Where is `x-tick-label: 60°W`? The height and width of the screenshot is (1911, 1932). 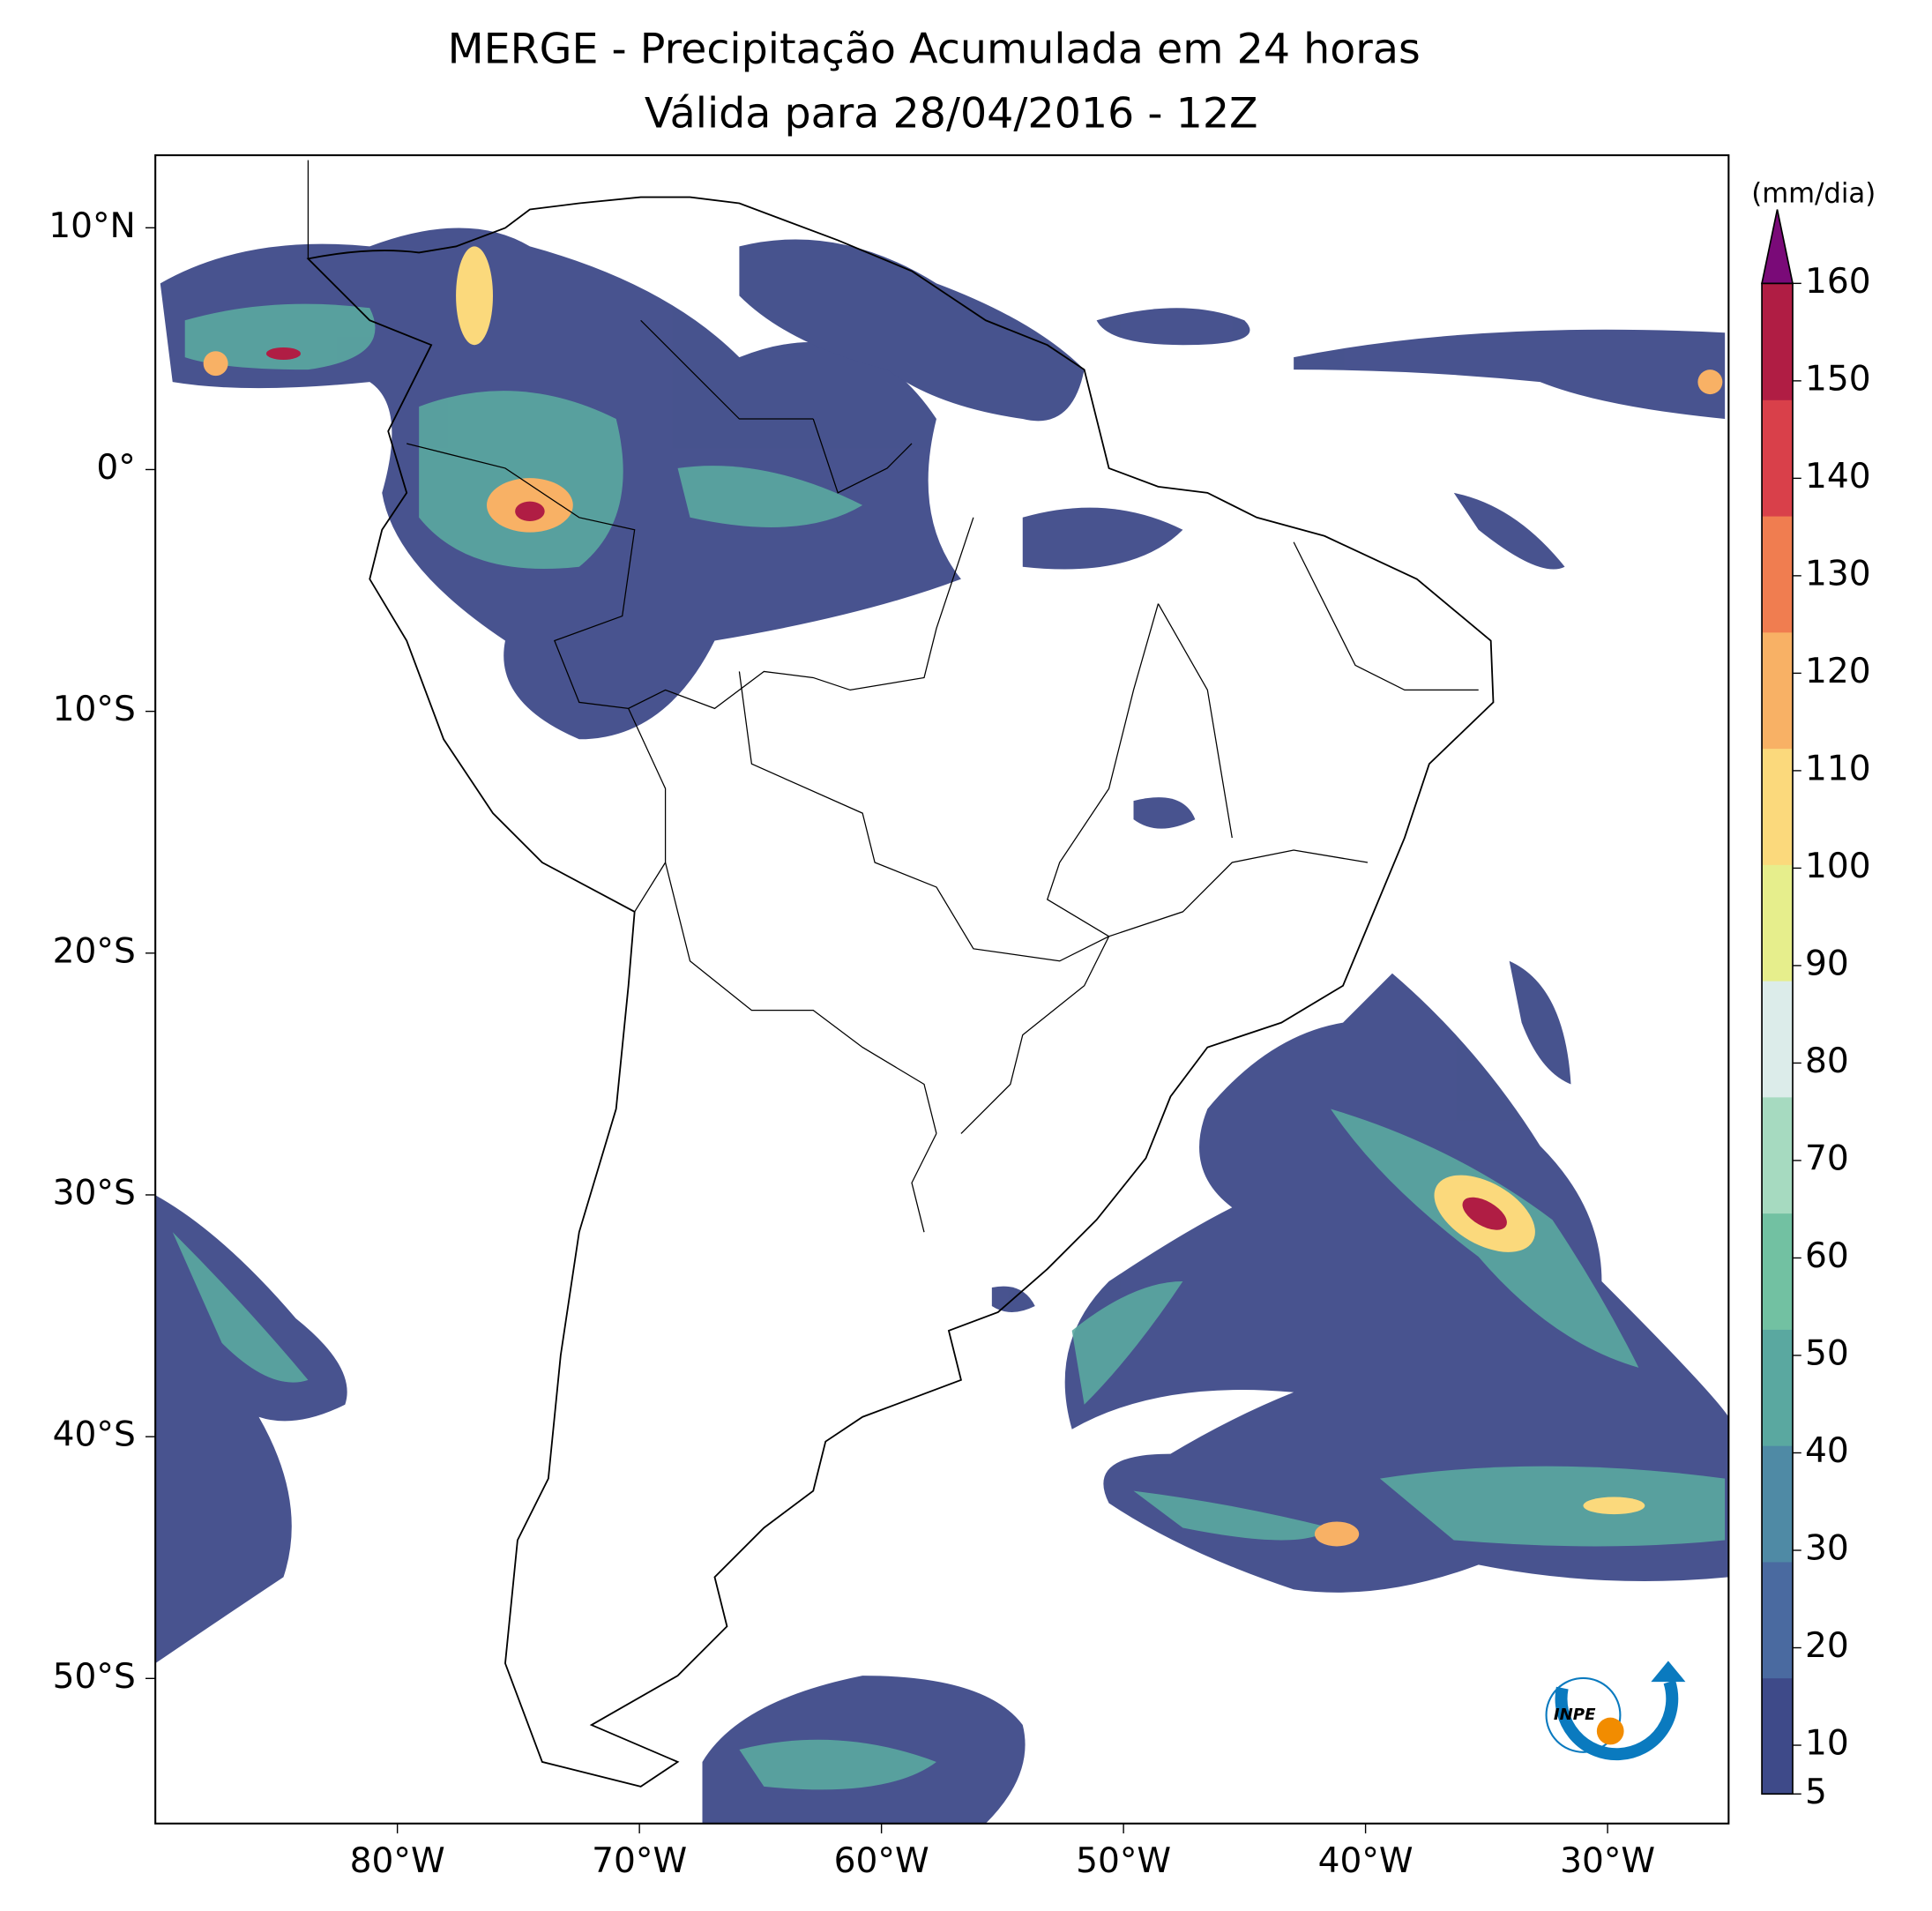
x-tick-label: 60°W is located at coordinates (881, 1861).